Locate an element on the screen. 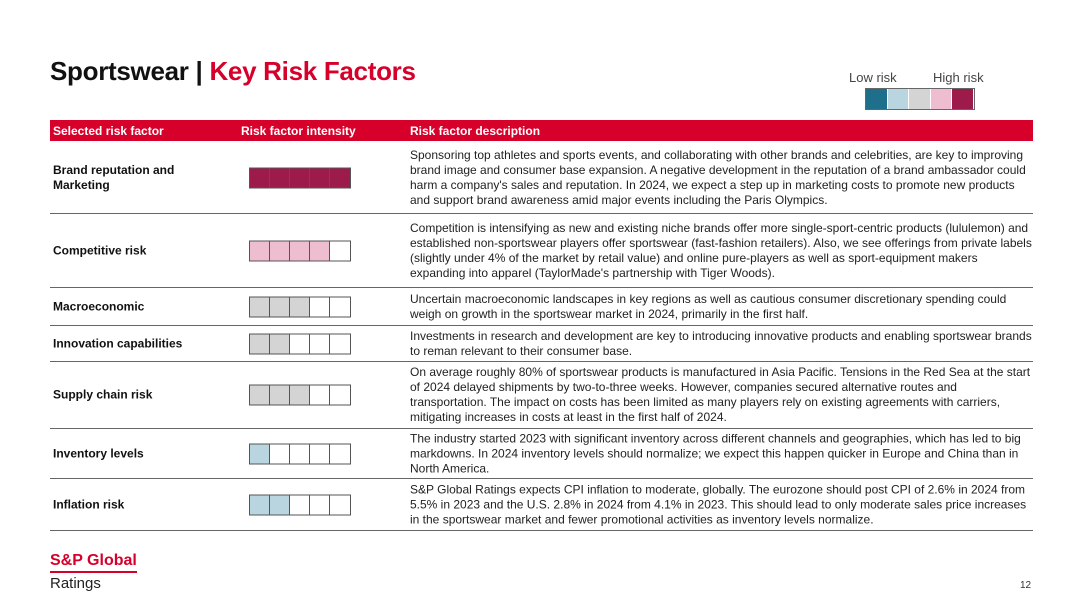  logo: S&P Global Ratings is located at coordinates (93, 572).